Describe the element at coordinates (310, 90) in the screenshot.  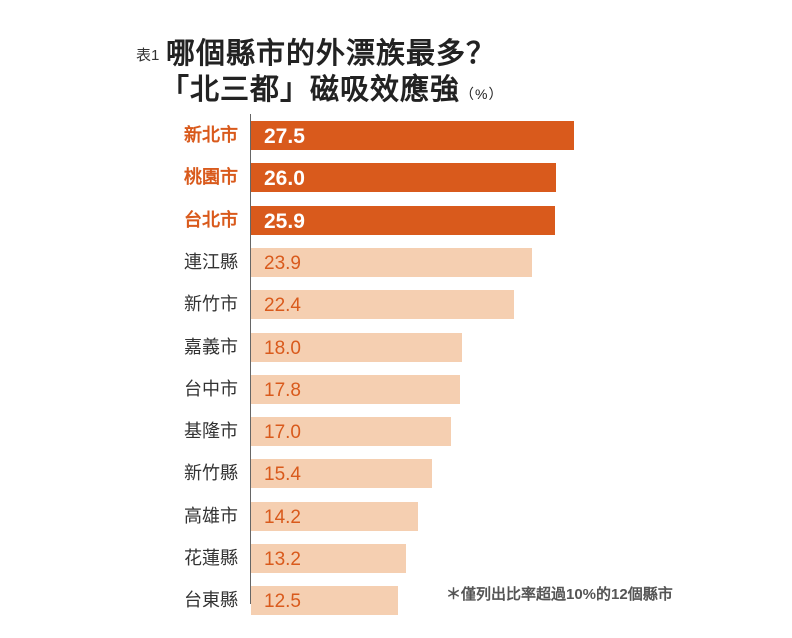
I see `subtitle-text: 「北三都」磁吸效應強` at that location.